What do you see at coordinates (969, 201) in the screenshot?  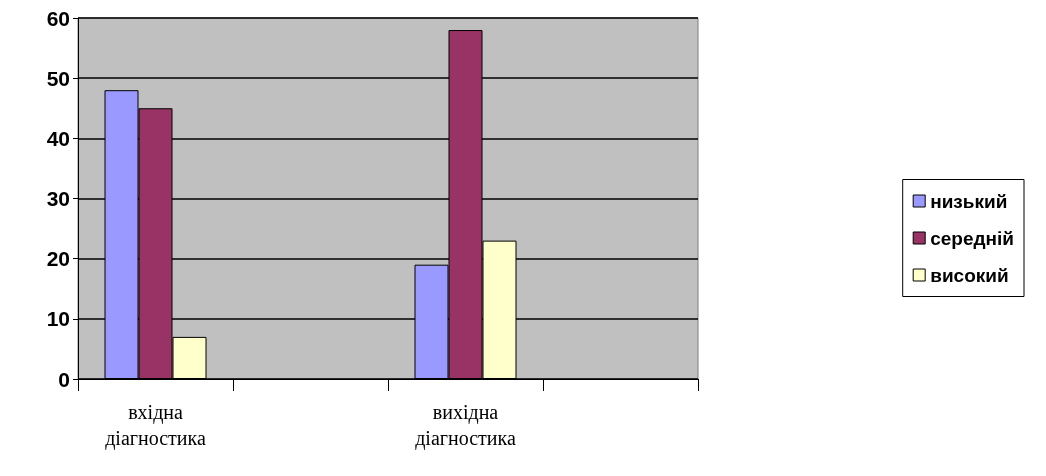 I see `legend-label: низький` at bounding box center [969, 201].